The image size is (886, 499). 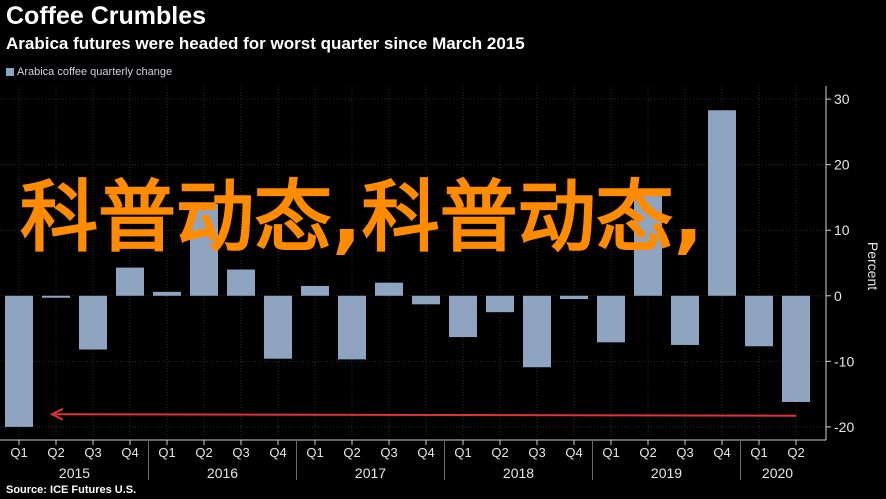 I want to click on year-label: 2018, so click(x=518, y=473).